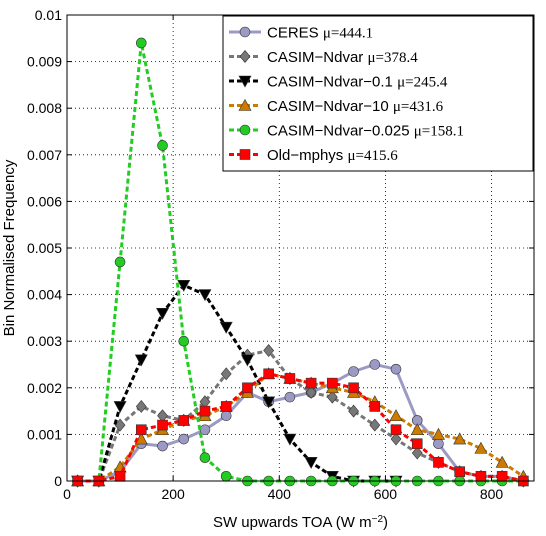 This screenshot has width=546, height=536. I want to click on y-tick-label: 0, so click(58, 481).